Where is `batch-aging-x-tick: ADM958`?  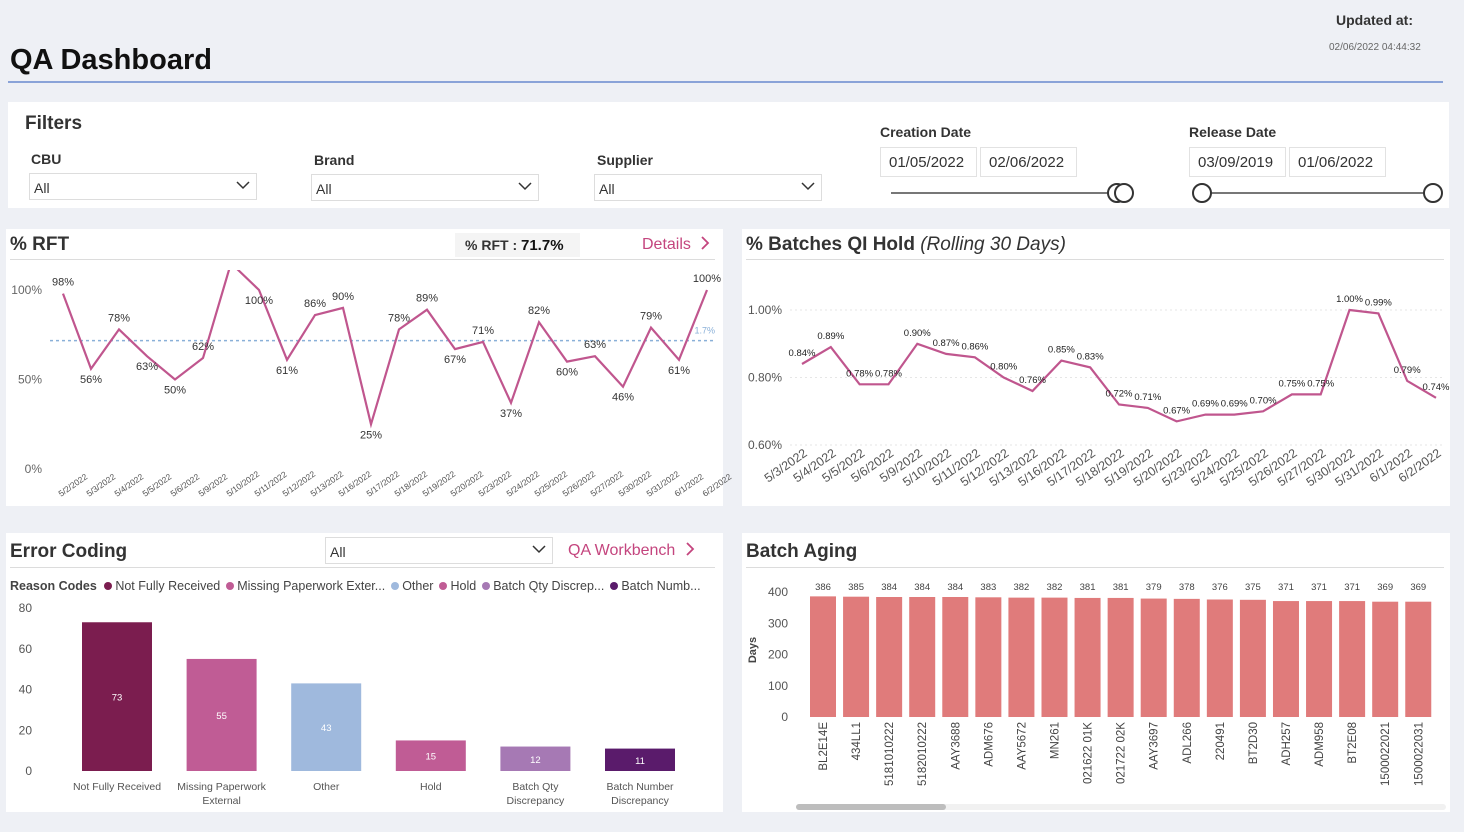 batch-aging-x-tick: ADM958 is located at coordinates (1320, 744).